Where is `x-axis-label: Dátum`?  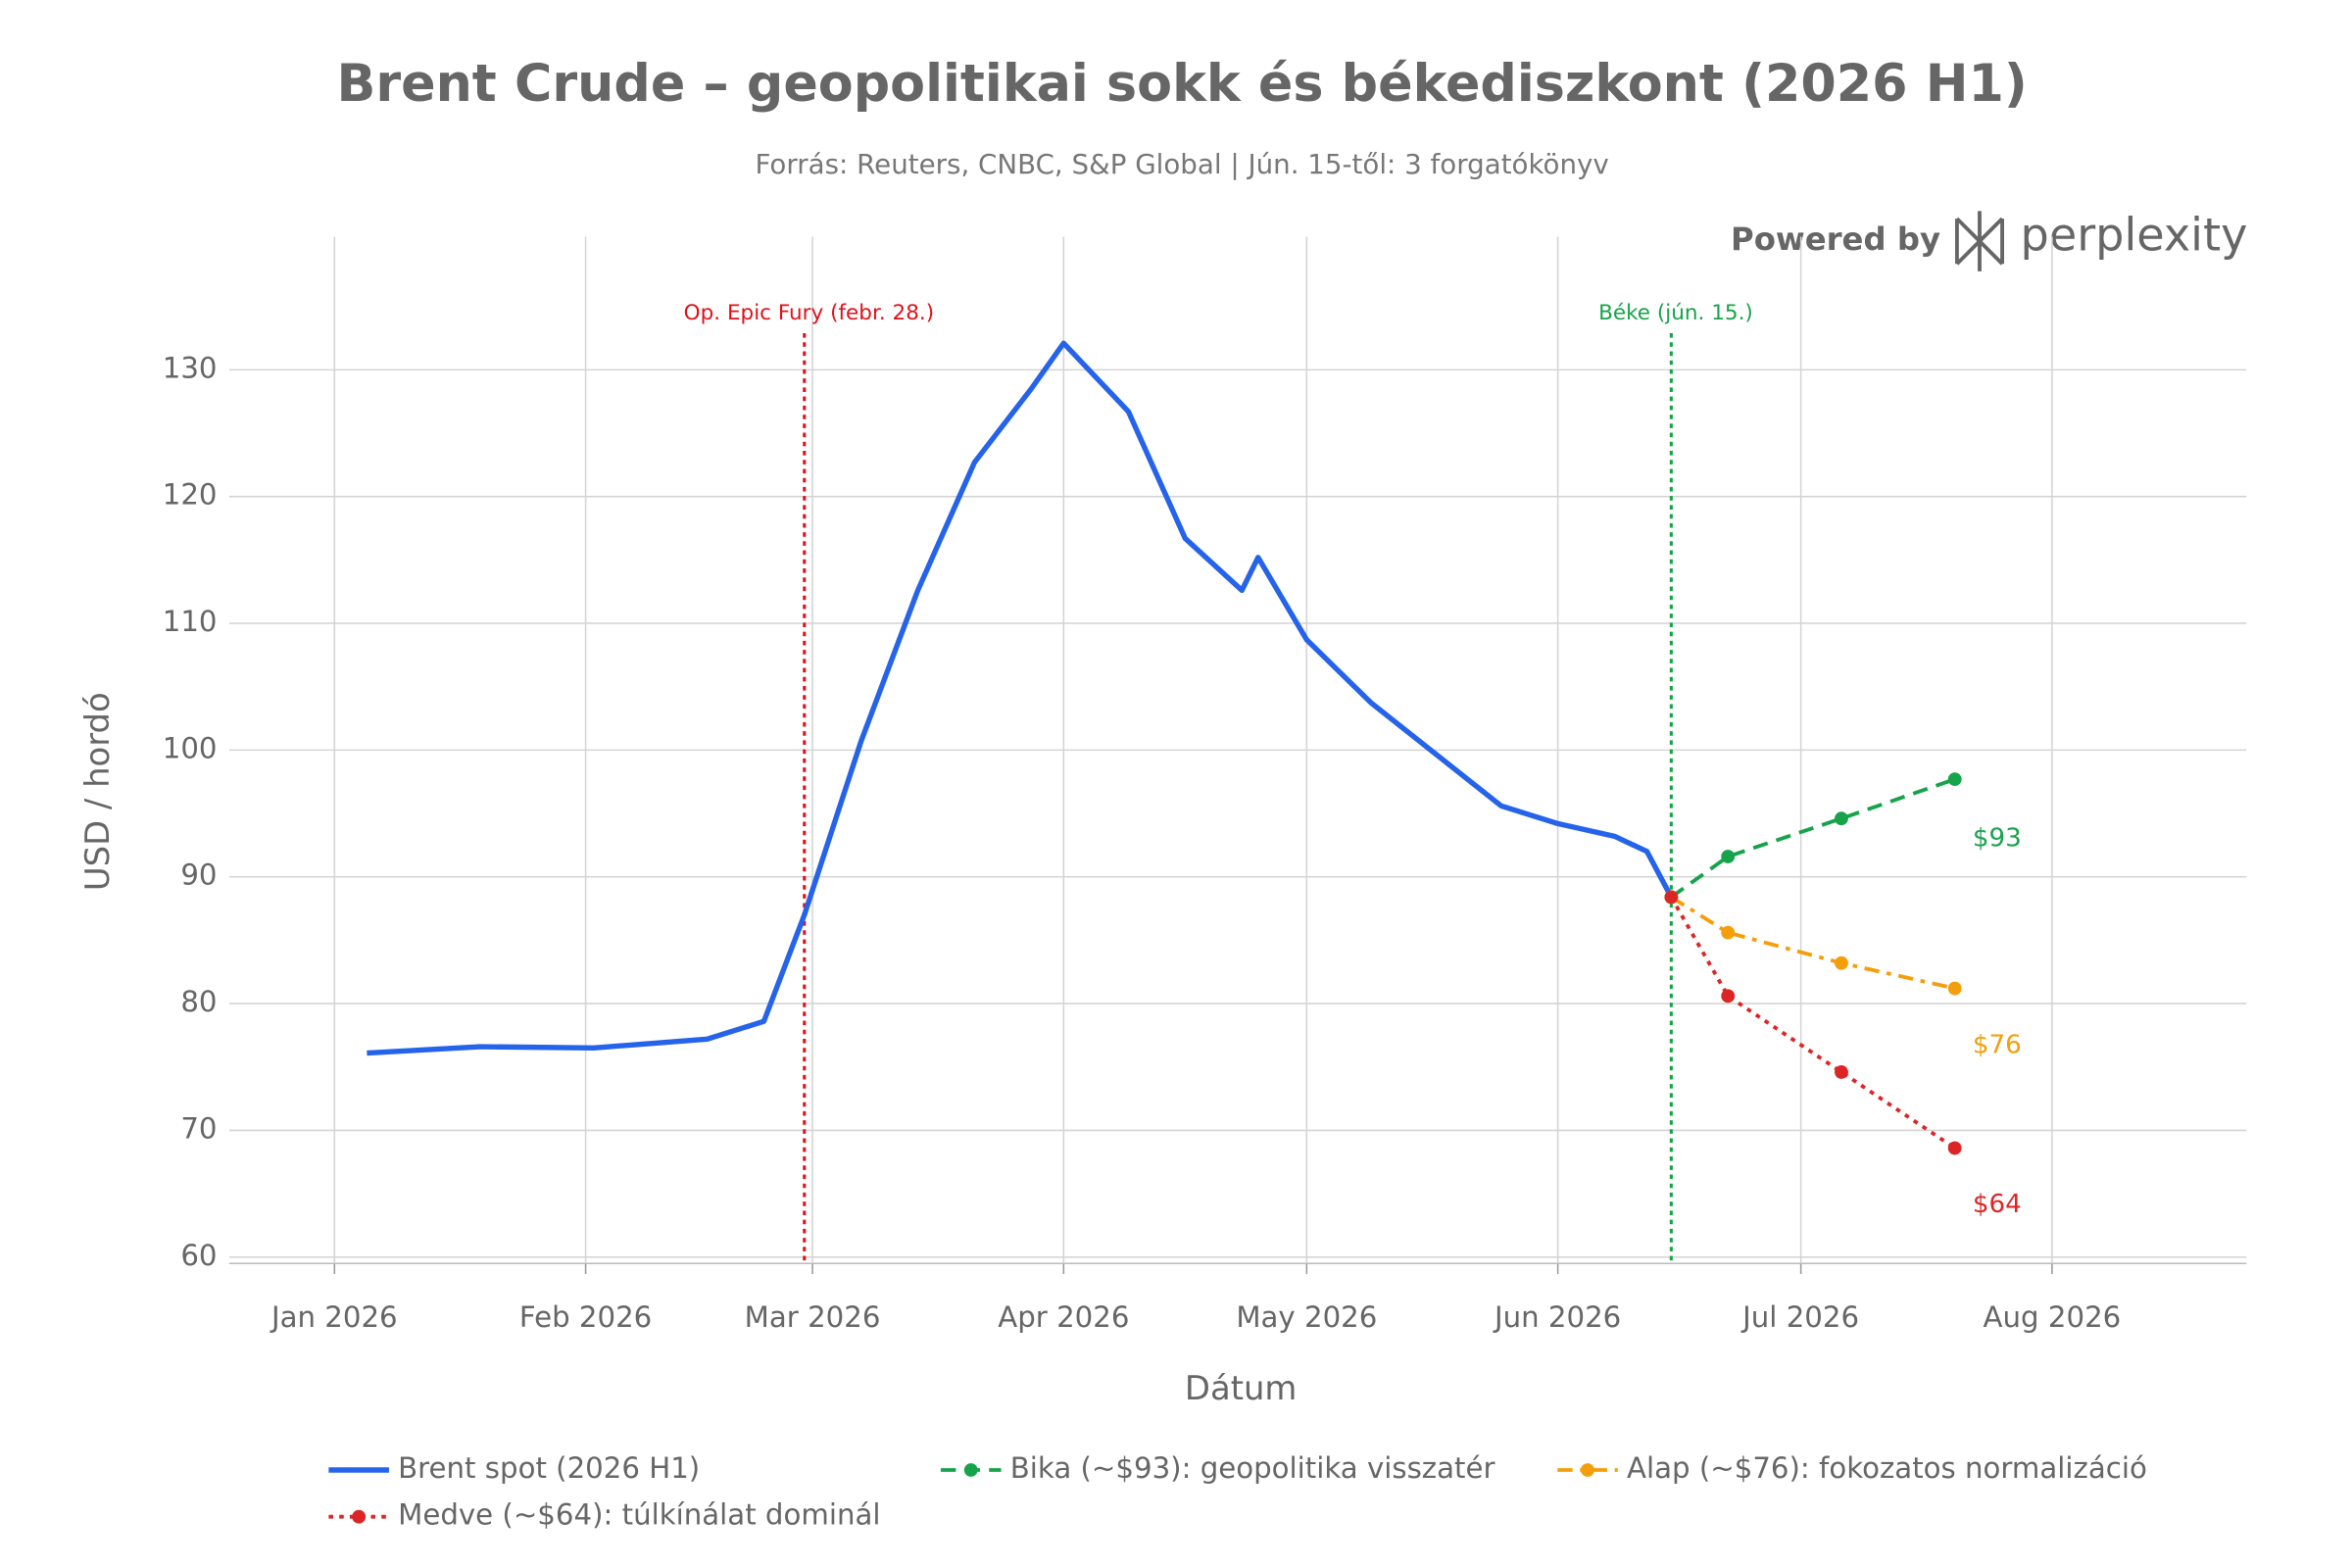
x-axis-label: Dátum is located at coordinates (1241, 1388).